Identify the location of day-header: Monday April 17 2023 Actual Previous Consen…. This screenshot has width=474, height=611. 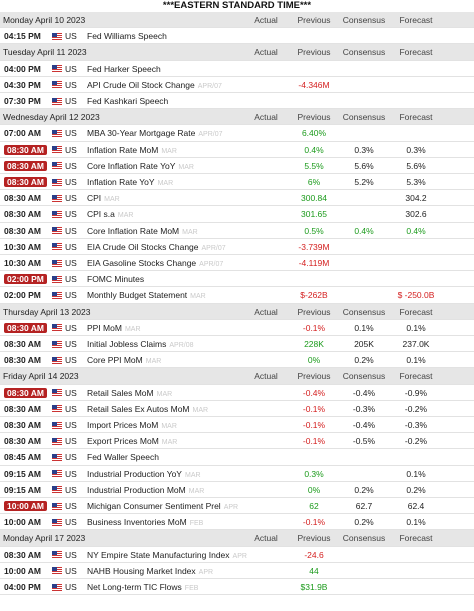
(237, 538).